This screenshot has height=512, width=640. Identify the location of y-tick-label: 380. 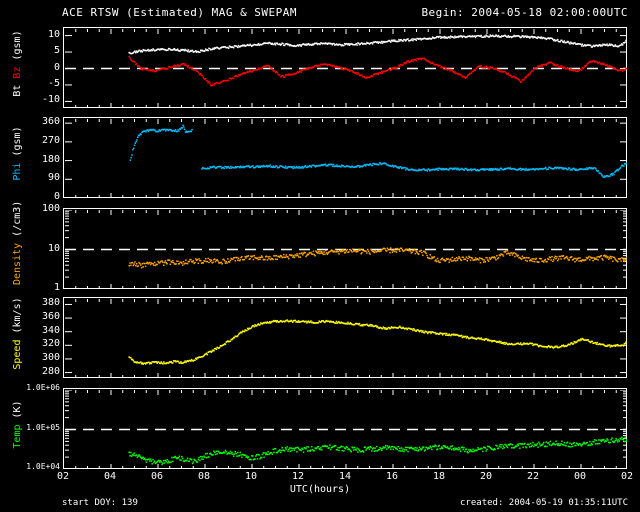
(50, 303).